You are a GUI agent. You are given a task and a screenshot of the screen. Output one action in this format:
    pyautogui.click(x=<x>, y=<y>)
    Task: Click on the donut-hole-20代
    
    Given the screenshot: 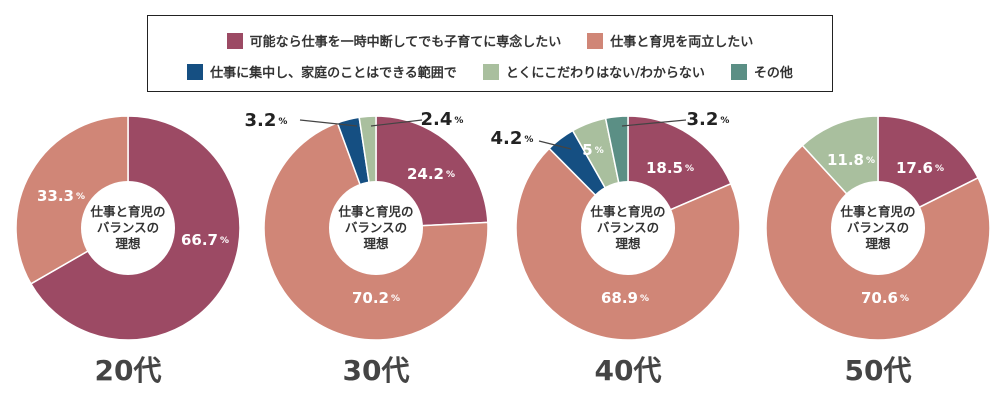 What is the action you would take?
    pyautogui.click(x=128, y=228)
    